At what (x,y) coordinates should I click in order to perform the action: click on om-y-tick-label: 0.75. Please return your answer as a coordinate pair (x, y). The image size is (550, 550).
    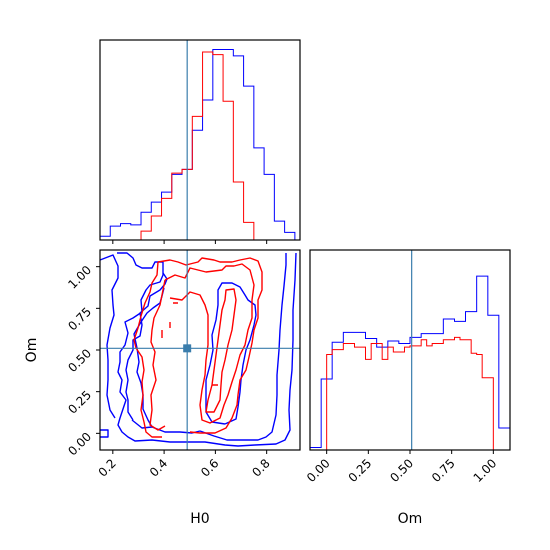
    Looking at the image, I should click on (79, 319).